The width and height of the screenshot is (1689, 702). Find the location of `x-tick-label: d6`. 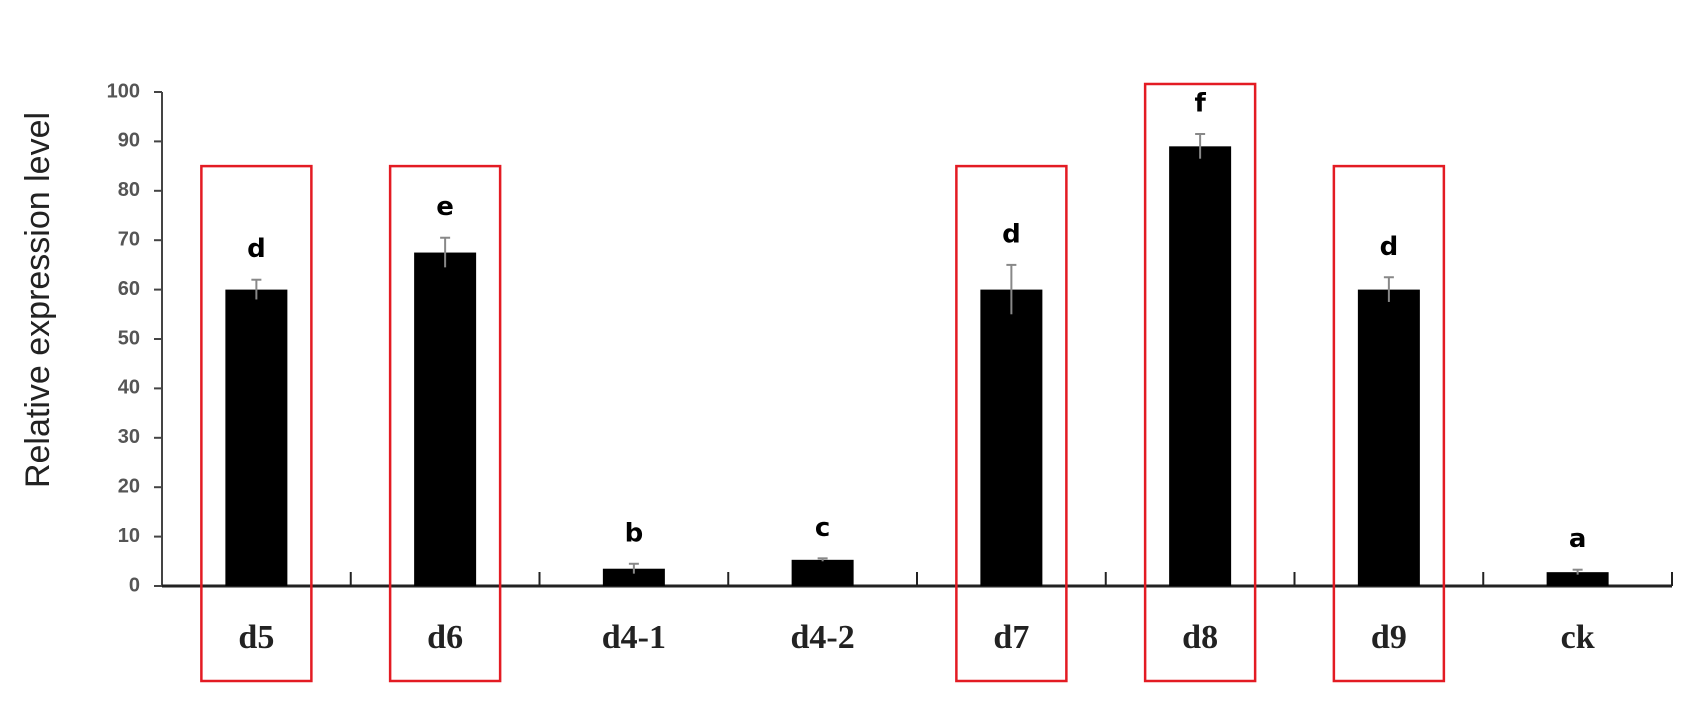

x-tick-label: d6 is located at coordinates (445, 637).